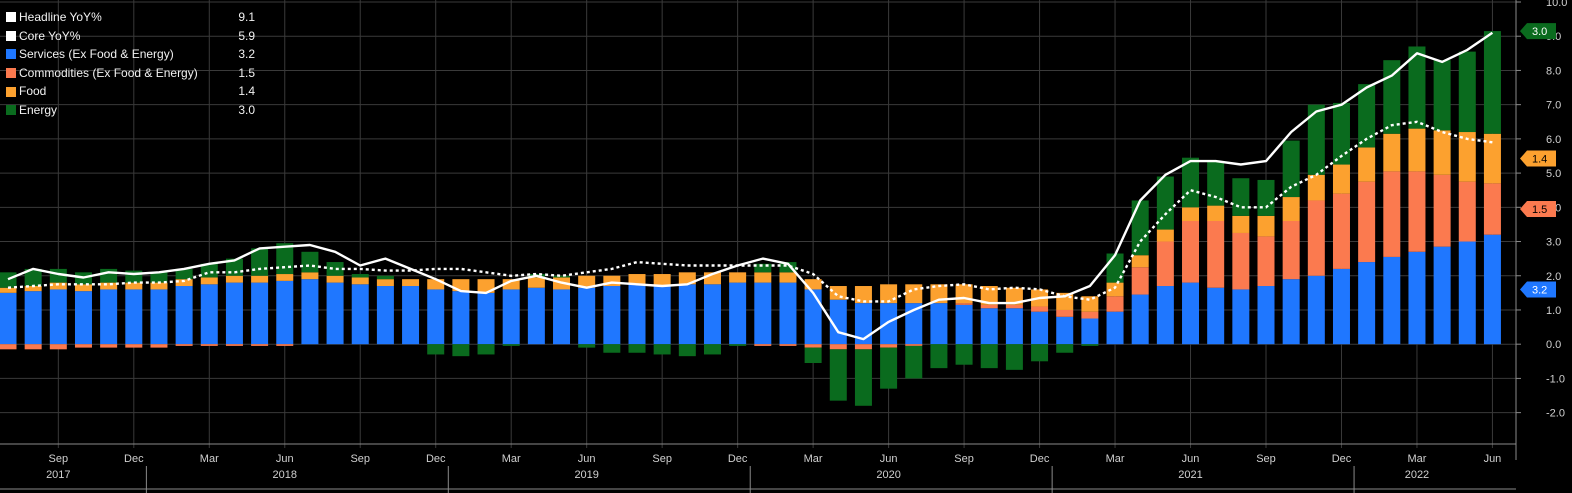 Image resolution: width=1572 pixels, height=493 pixels. I want to click on y-tick-label: 10.0, so click(1556, 4).